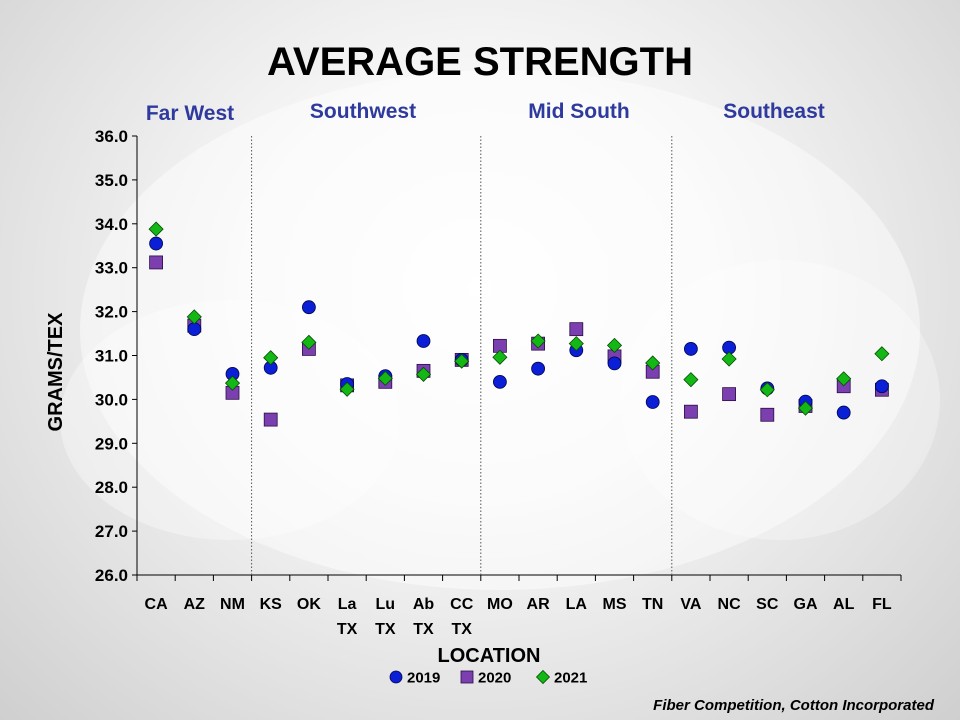 The image size is (960, 720). Describe the element at coordinates (882, 604) in the screenshot. I see `x-category-label: FL` at that location.